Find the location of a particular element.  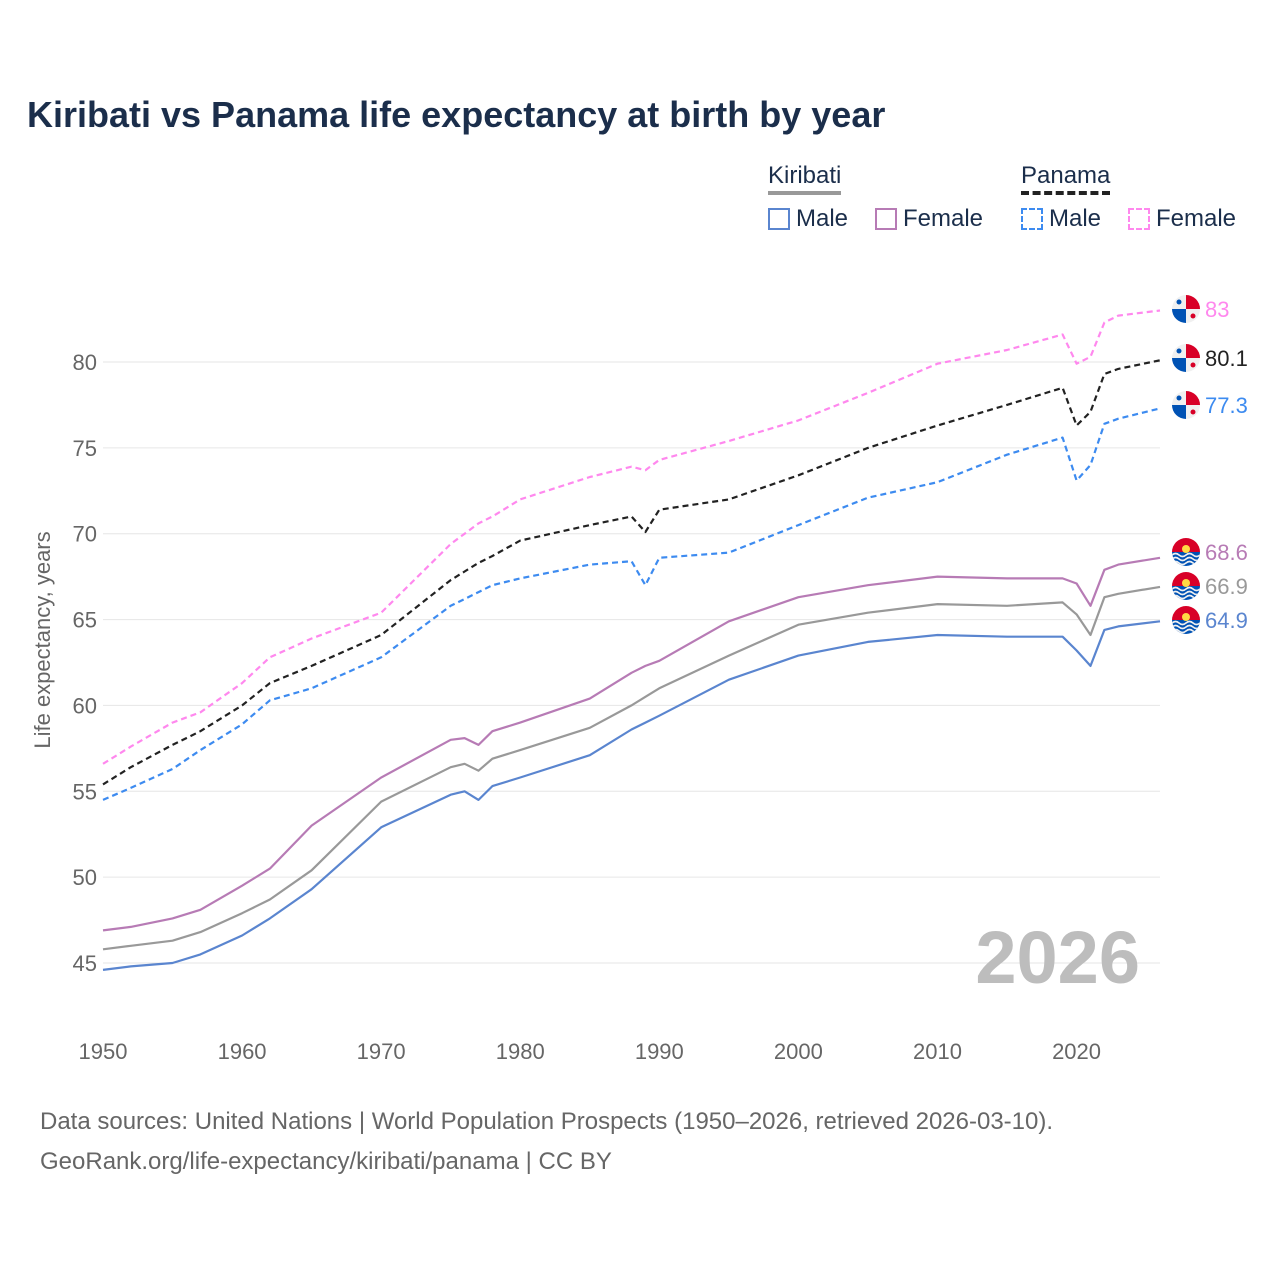

end-value-label: 83 is located at coordinates (1217, 309).